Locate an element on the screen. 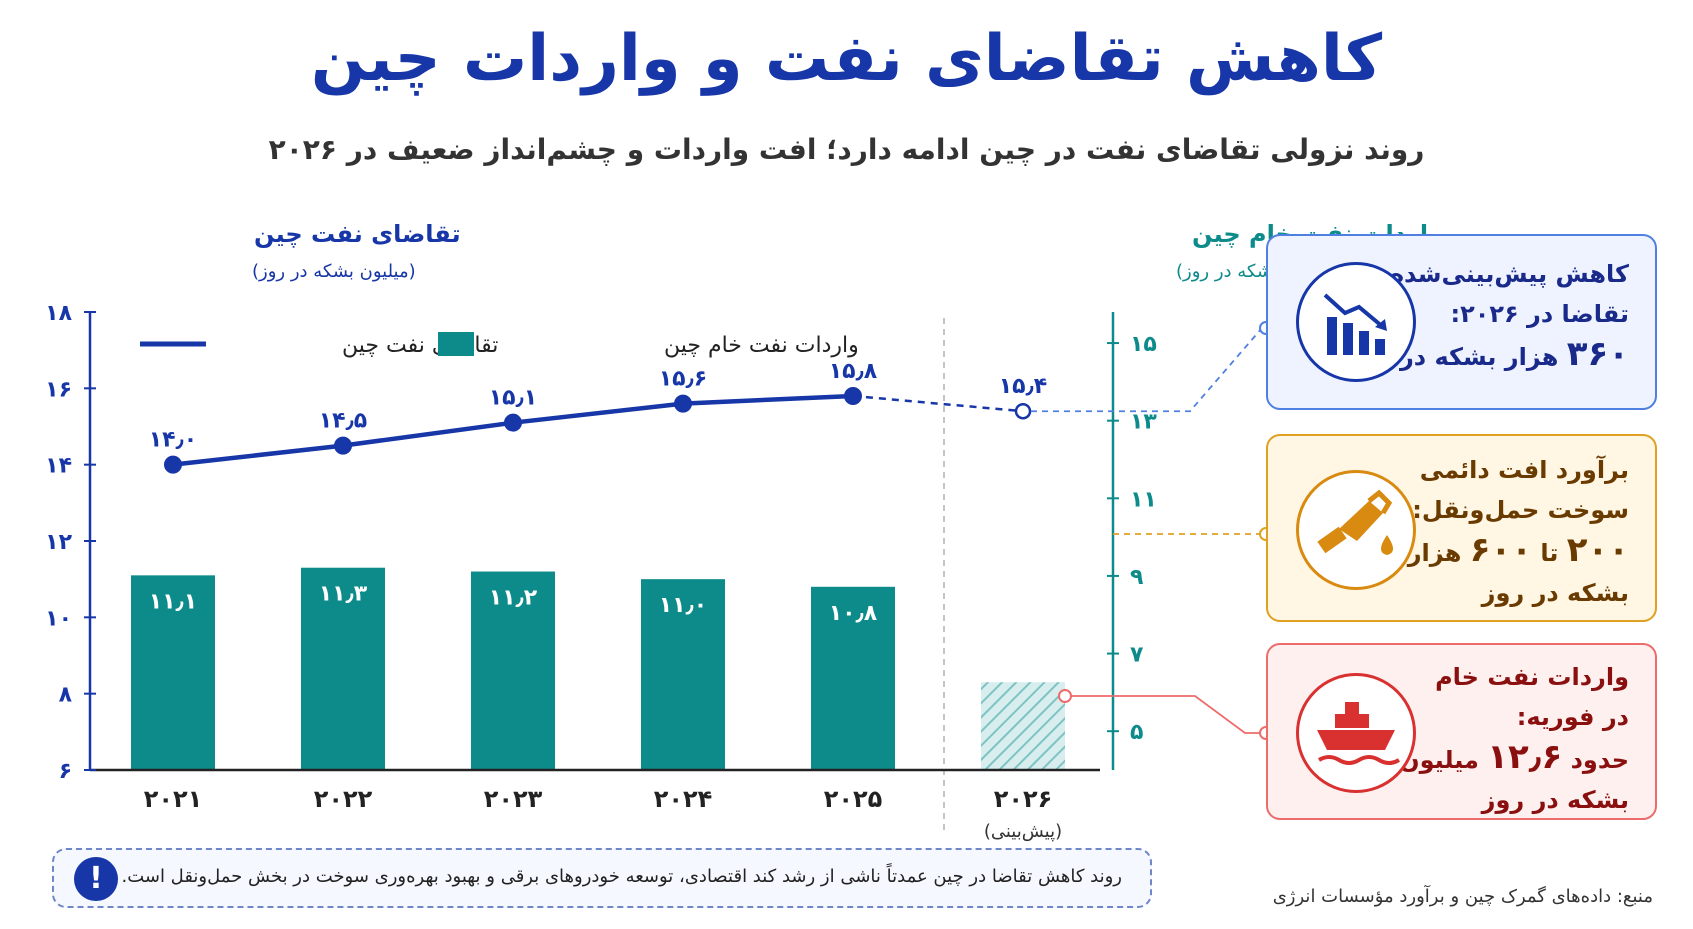 The height and width of the screenshot is (929, 1693). left-tick-label: ۱۰ is located at coordinates (58, 618).